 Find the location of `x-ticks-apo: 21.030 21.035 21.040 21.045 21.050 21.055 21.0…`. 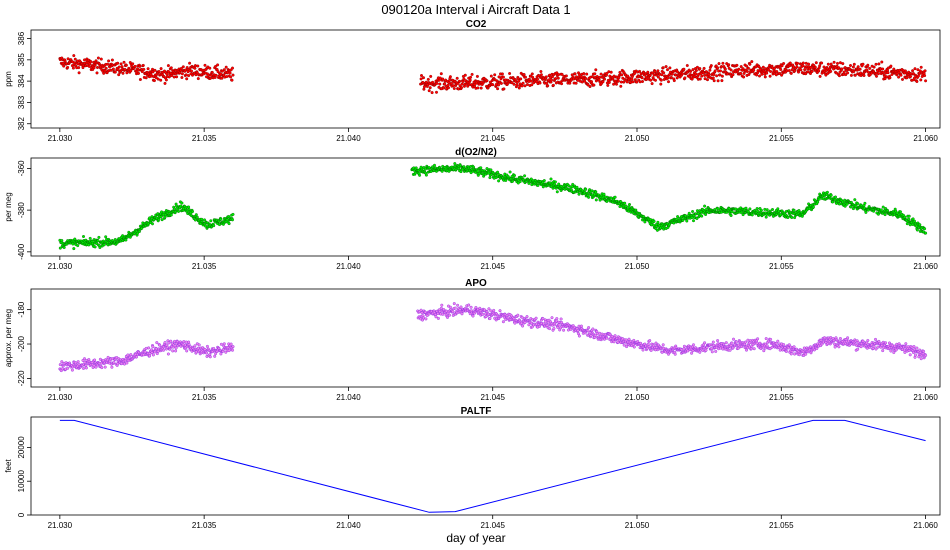

x-ticks-apo: 21.030 21.035 21.040 21.045 21.050 21.055 21.0… is located at coordinates (493, 394).